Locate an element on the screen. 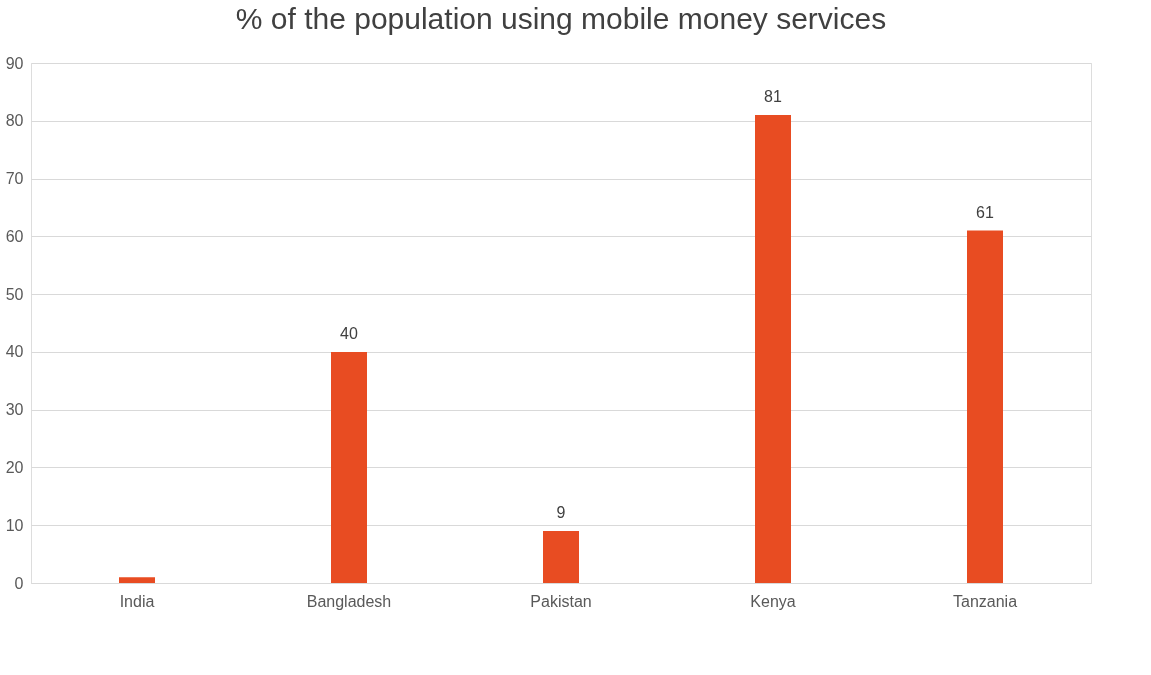 Image resolution: width=1151 pixels, height=675 pixels. y-tick-label: 70 is located at coordinates (14, 179).